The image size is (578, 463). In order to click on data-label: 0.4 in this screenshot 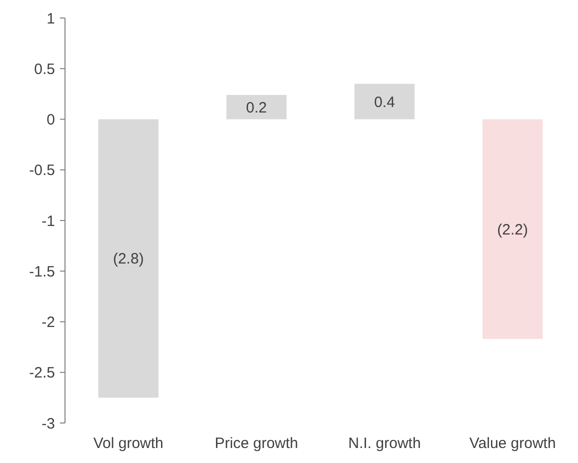, I will do `click(384, 102)`.